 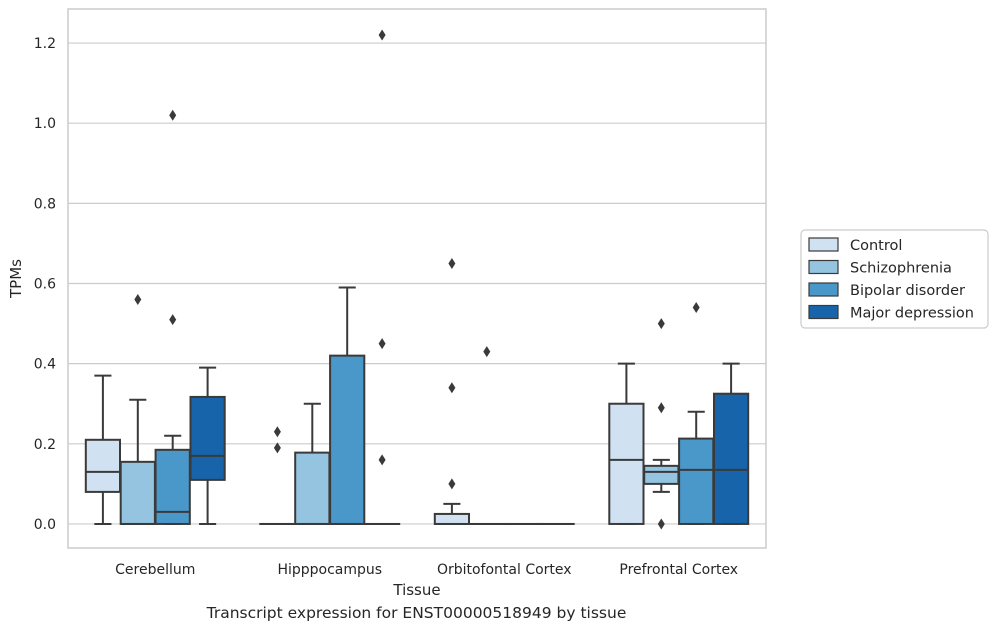 I want to click on y-tick-label: 0.2, so click(x=45, y=445).